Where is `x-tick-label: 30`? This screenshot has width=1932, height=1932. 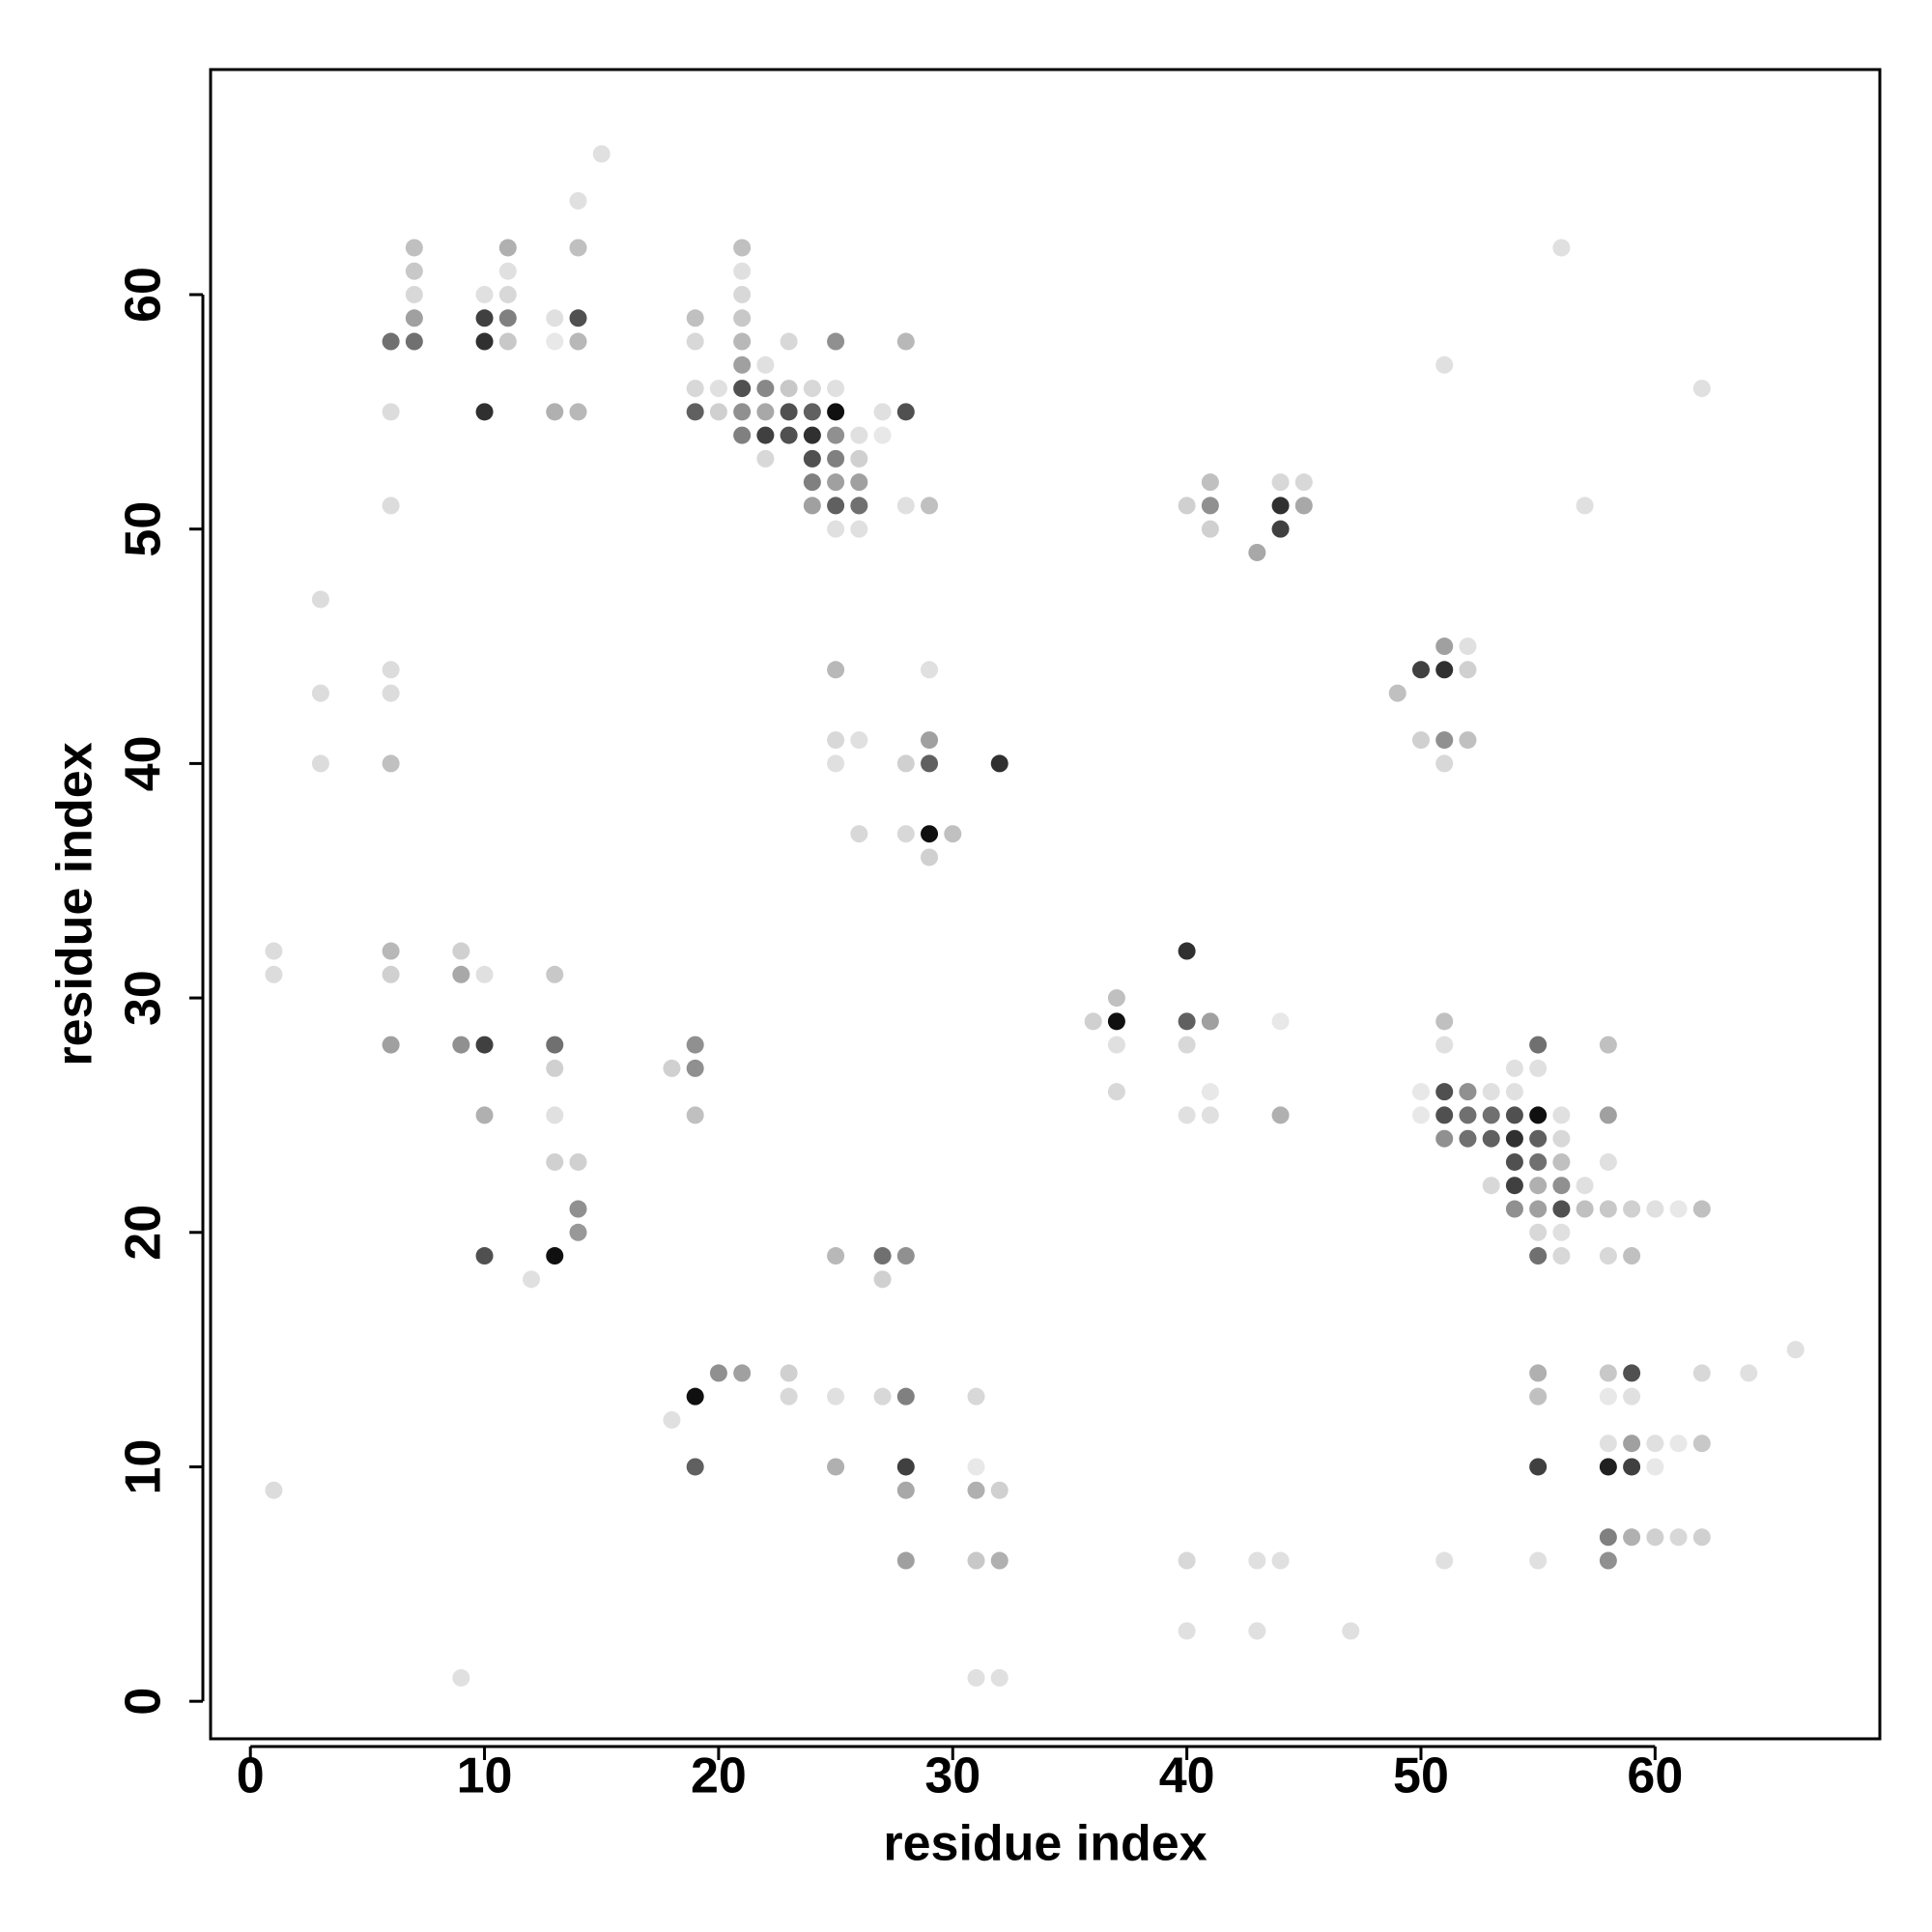 x-tick-label: 30 is located at coordinates (952, 1776).